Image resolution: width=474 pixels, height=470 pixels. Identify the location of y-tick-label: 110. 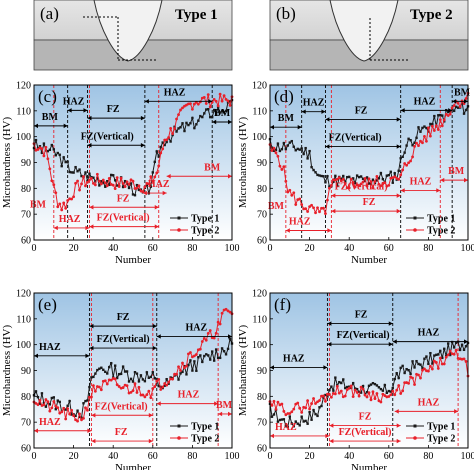
(23, 111).